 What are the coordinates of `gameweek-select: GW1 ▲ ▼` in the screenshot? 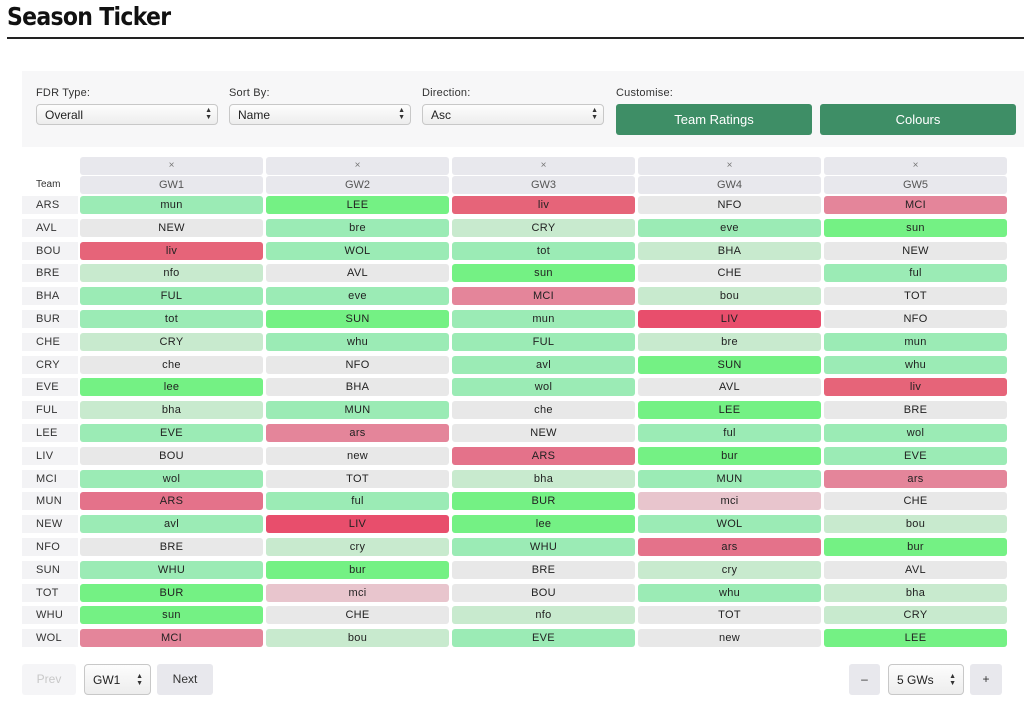 It's located at (117, 679).